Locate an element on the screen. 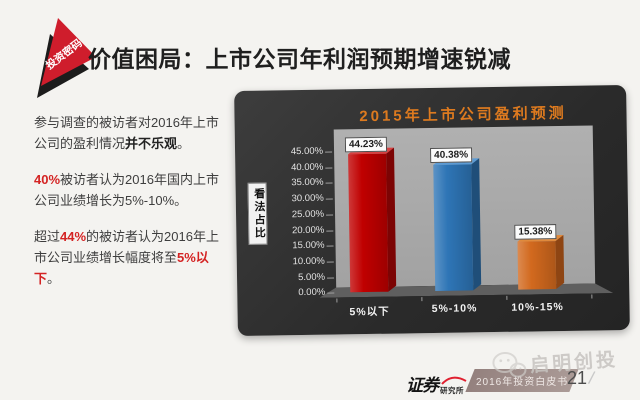 The image size is (640, 400). survey-paragraph-1: 参与调查的被访者对2016年上市公司的盈利情况并不乐观。 is located at coordinates (127, 133).